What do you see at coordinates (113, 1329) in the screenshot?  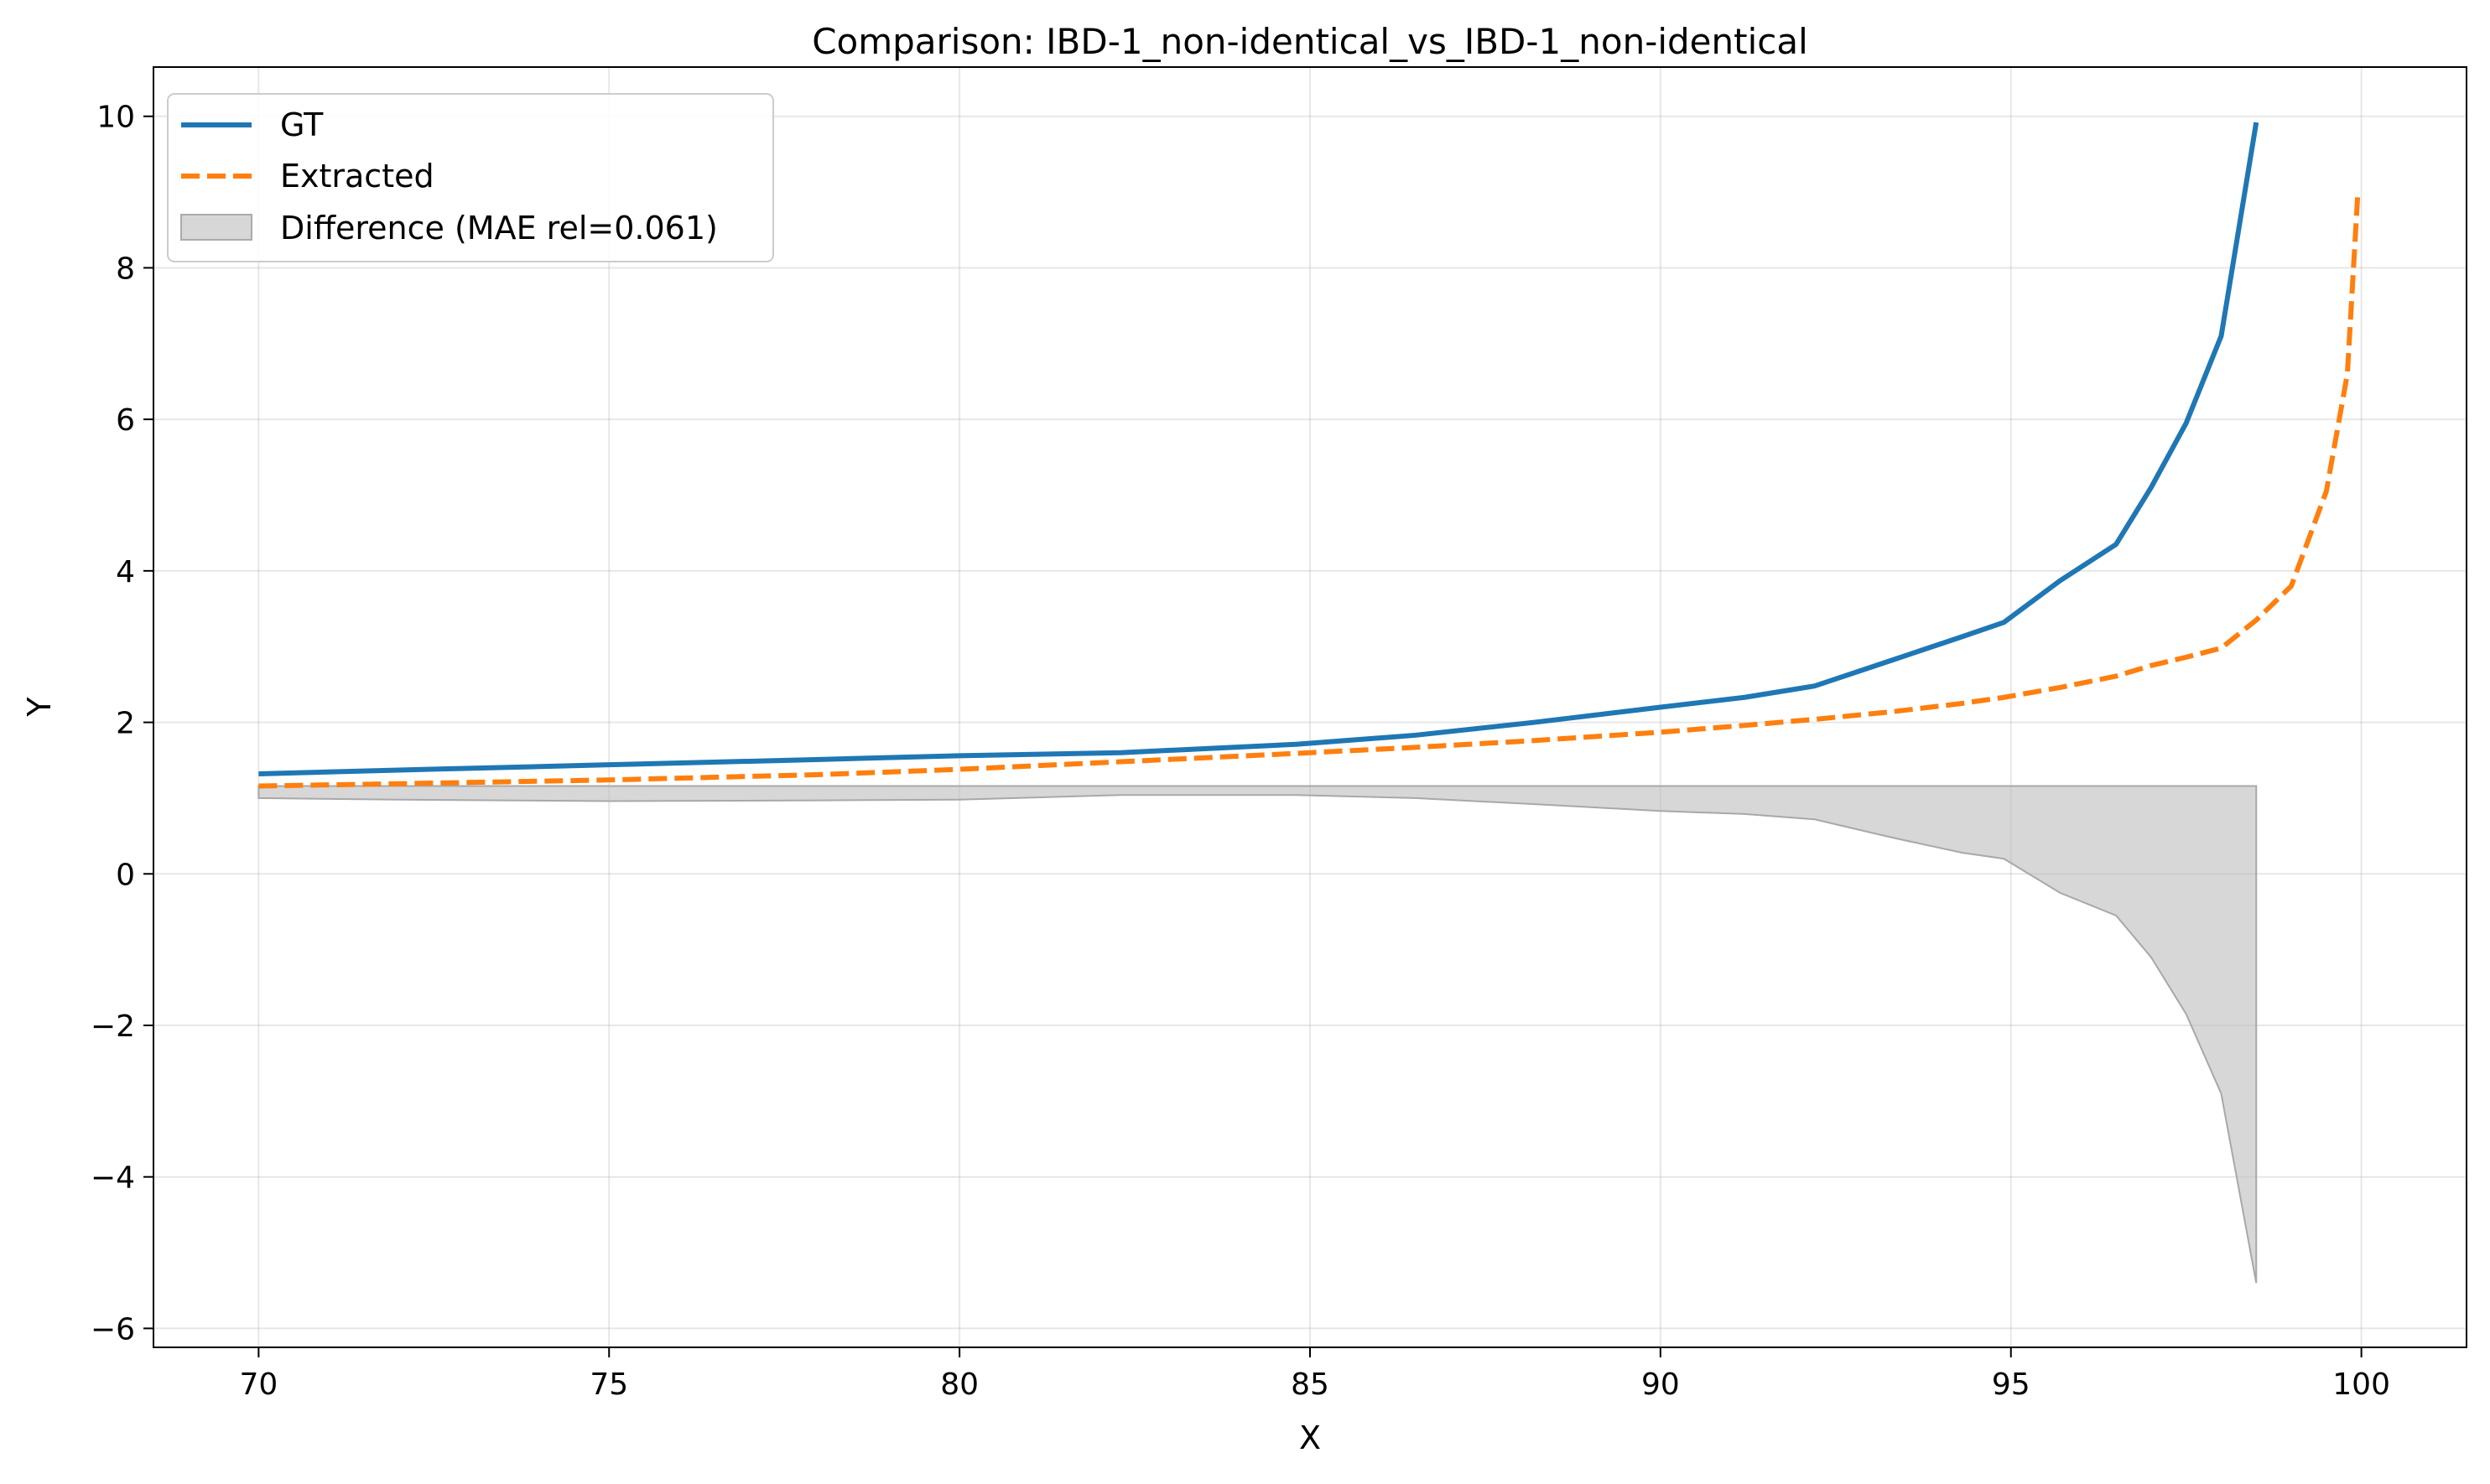 I see `y-tick-label: −6` at bounding box center [113, 1329].